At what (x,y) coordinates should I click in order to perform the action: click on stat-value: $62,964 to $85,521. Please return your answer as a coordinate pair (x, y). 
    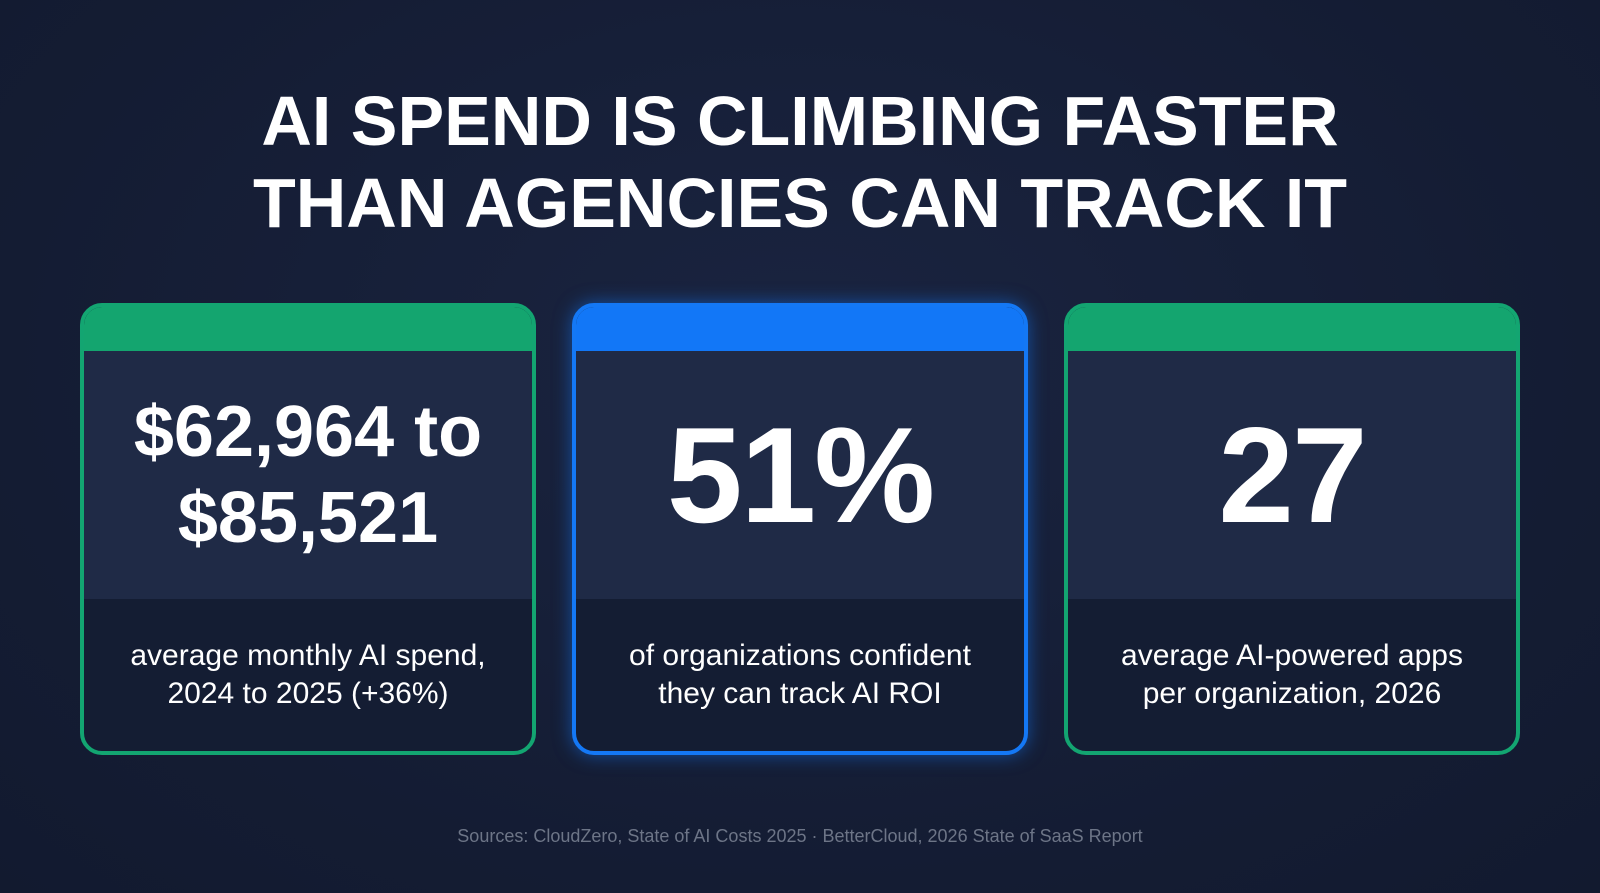
    Looking at the image, I should click on (308, 475).